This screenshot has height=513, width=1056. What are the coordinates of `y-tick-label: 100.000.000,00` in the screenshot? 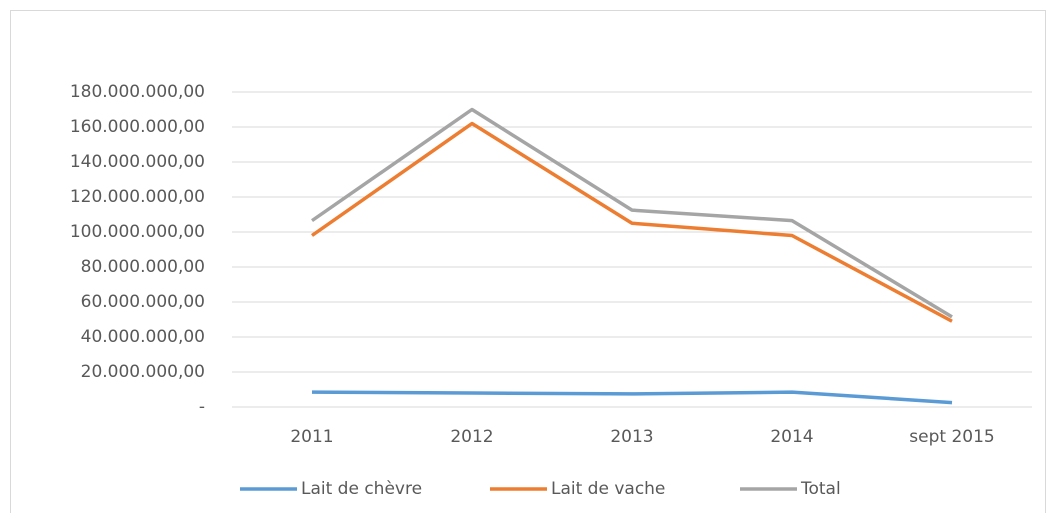 It's located at (137, 232).